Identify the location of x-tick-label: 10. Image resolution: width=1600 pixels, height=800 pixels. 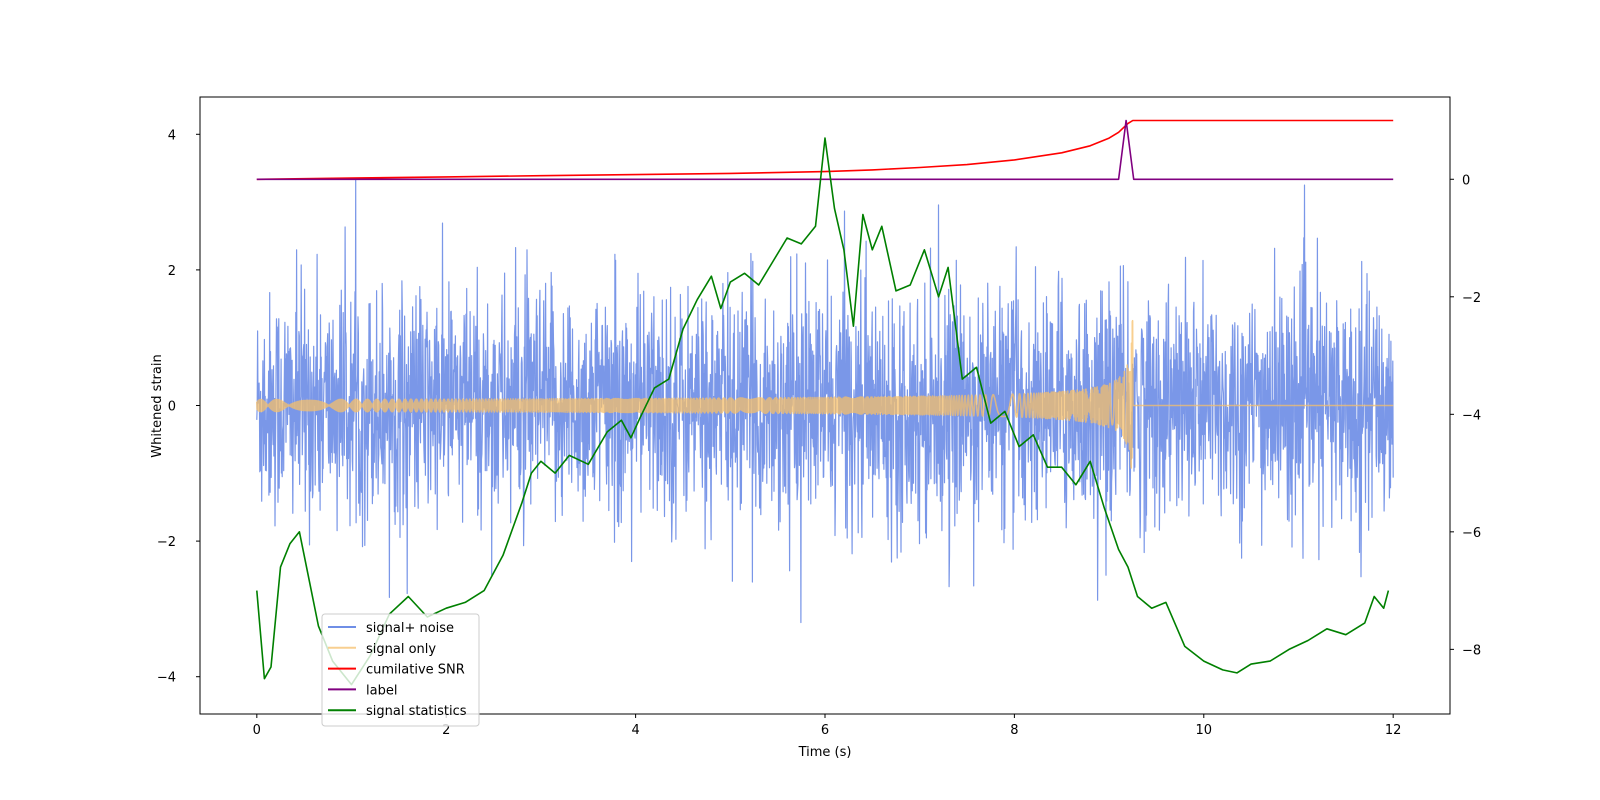
(1204, 730).